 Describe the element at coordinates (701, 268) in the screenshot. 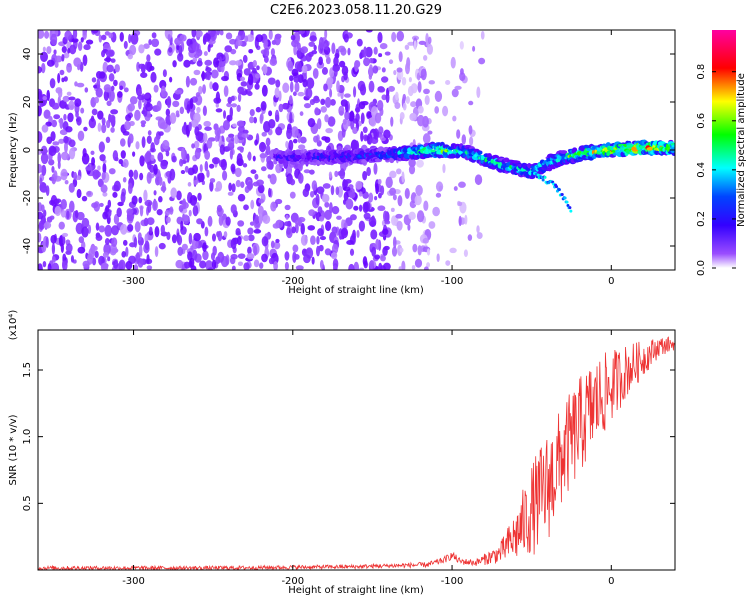

I see `colorbar-tick-label: 0.0` at that location.